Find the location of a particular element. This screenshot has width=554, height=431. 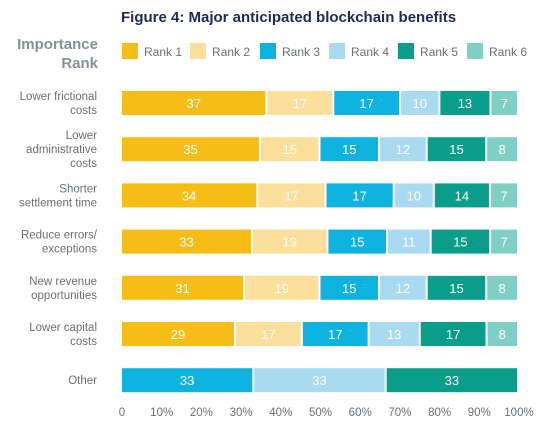

bar-label-row-6-rank-3: 17 is located at coordinates (335, 334).